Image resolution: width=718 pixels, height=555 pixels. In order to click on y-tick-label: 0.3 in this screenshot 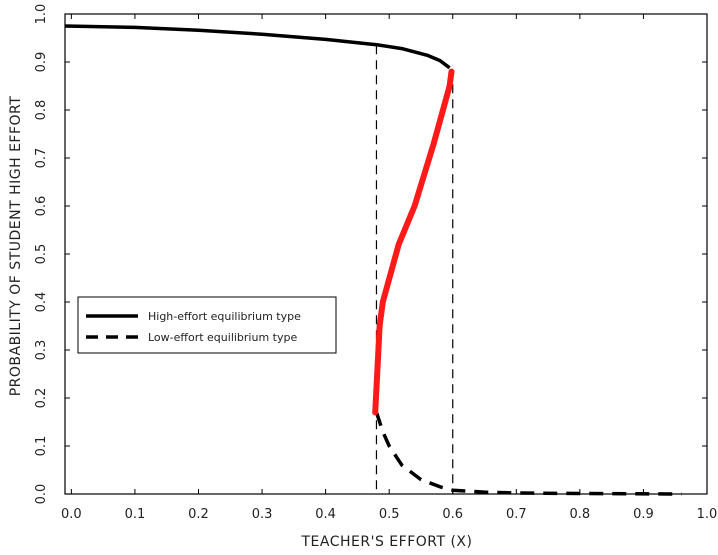, I will do `click(41, 350)`.